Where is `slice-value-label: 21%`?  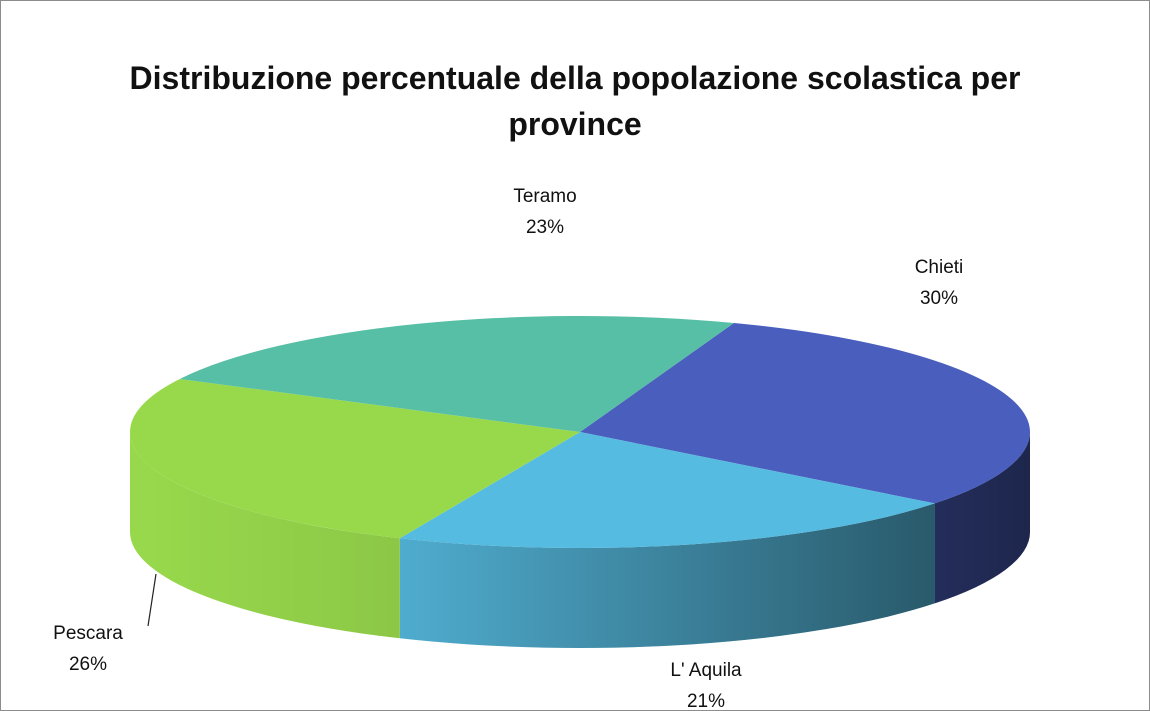 slice-value-label: 21% is located at coordinates (706, 701).